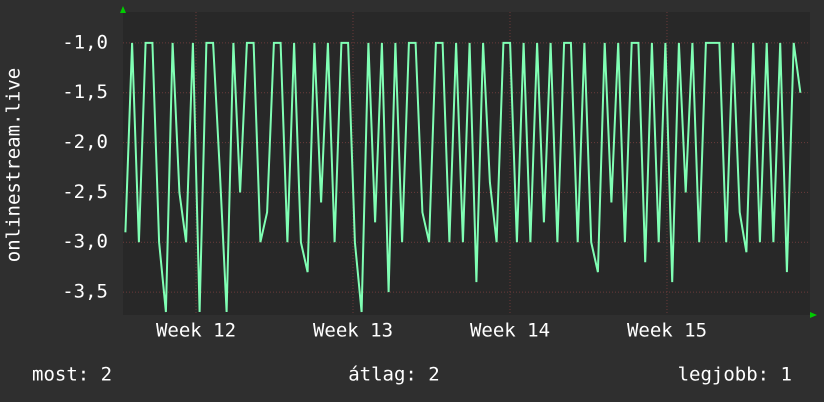  What do you see at coordinates (196, 331) in the screenshot?
I see `x-tick-label: Week 12` at bounding box center [196, 331].